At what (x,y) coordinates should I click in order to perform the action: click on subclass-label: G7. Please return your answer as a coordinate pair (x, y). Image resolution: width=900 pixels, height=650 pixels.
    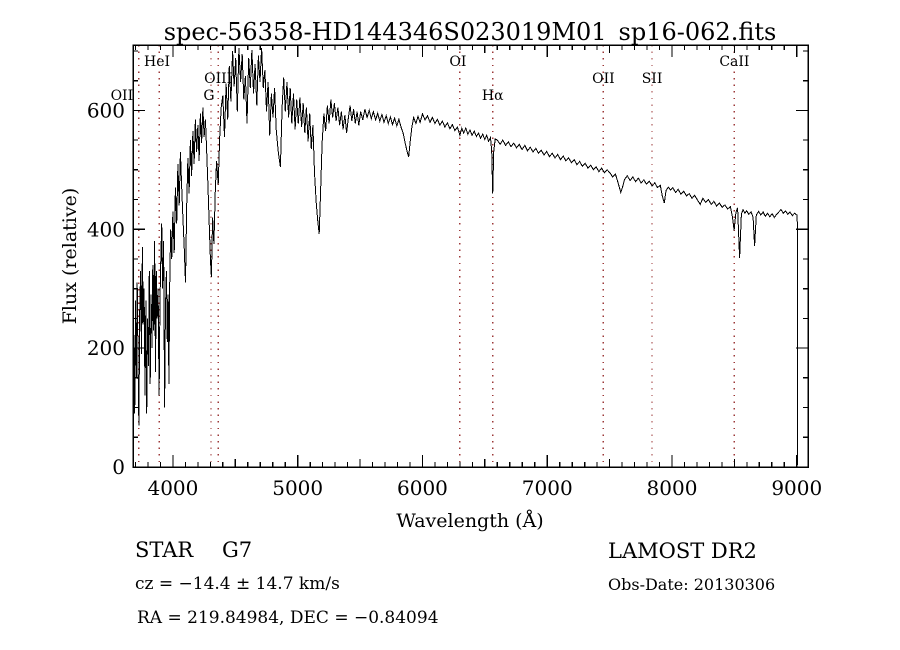
    Looking at the image, I should click on (237, 550).